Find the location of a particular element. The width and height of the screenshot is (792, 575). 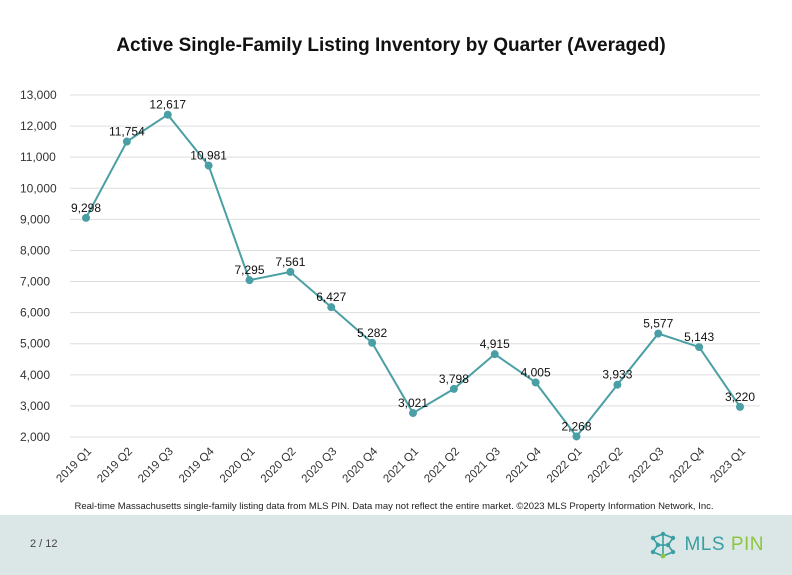

x-tick-label: 2020 Q2 is located at coordinates (279, 466).